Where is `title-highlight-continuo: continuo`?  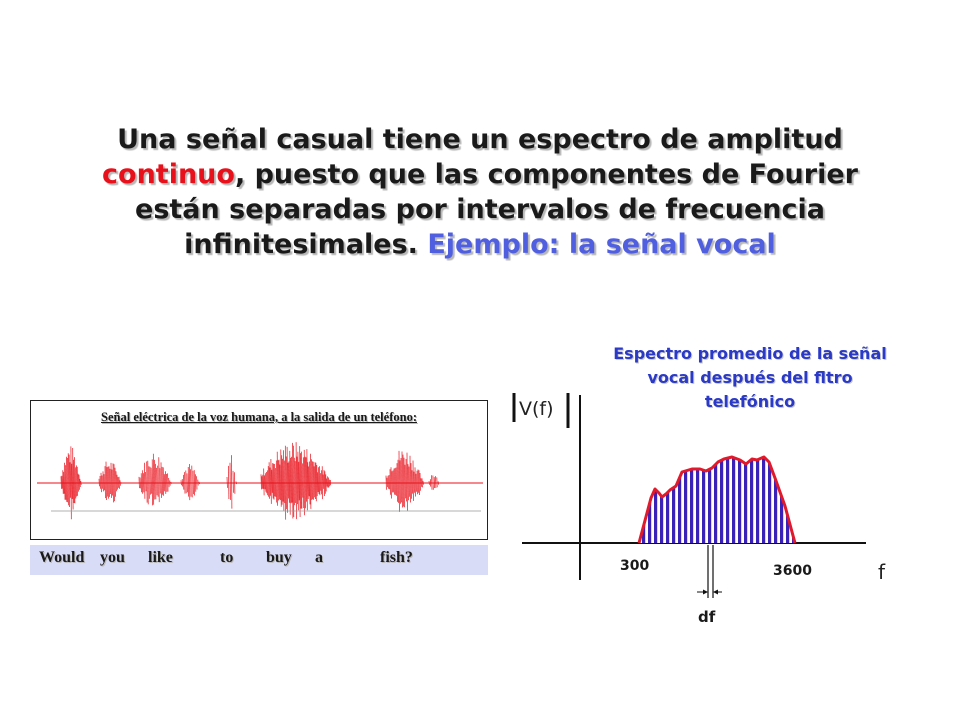
title-highlight-continuo: continuo is located at coordinates (168, 174).